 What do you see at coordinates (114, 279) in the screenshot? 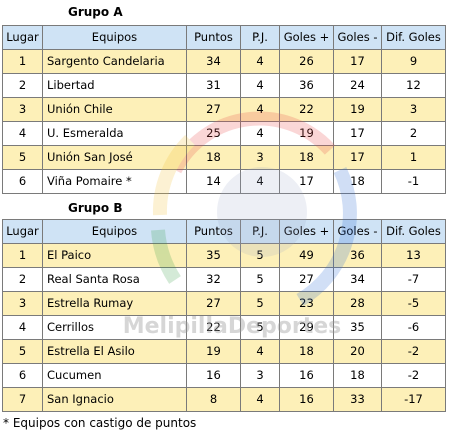
I see `cell-equipo: Real Santa Rosa` at bounding box center [114, 279].